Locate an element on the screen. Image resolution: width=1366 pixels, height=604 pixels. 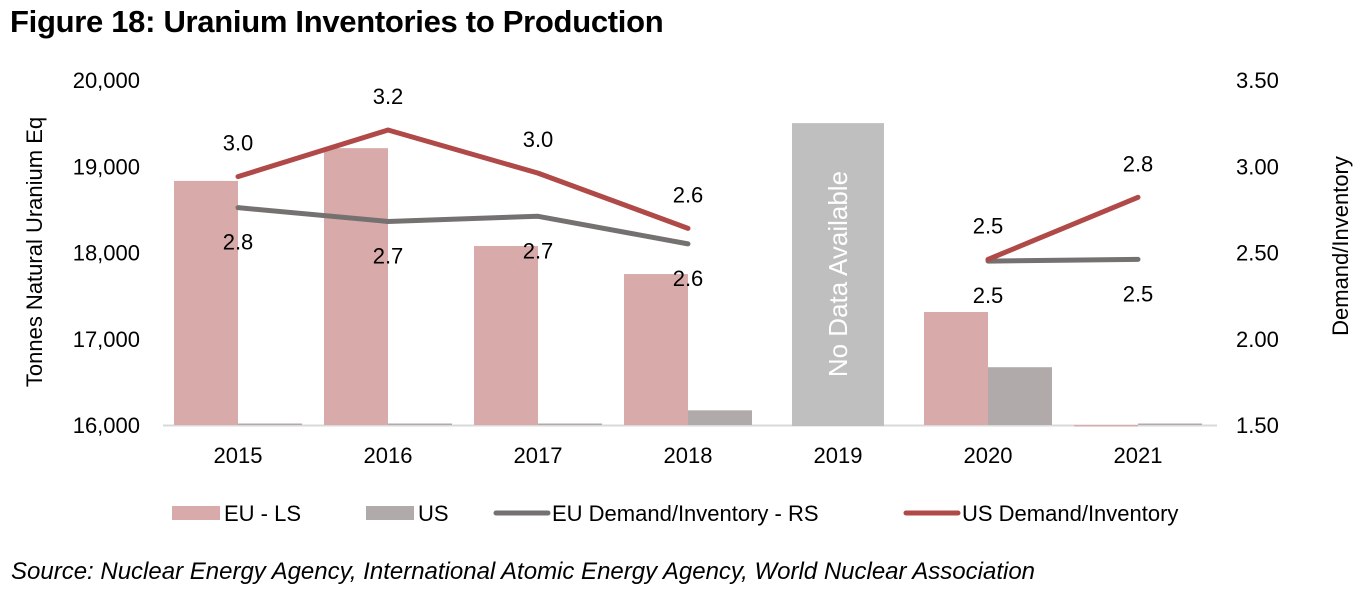
data-label-eu: 2.8 is located at coordinates (238, 242).